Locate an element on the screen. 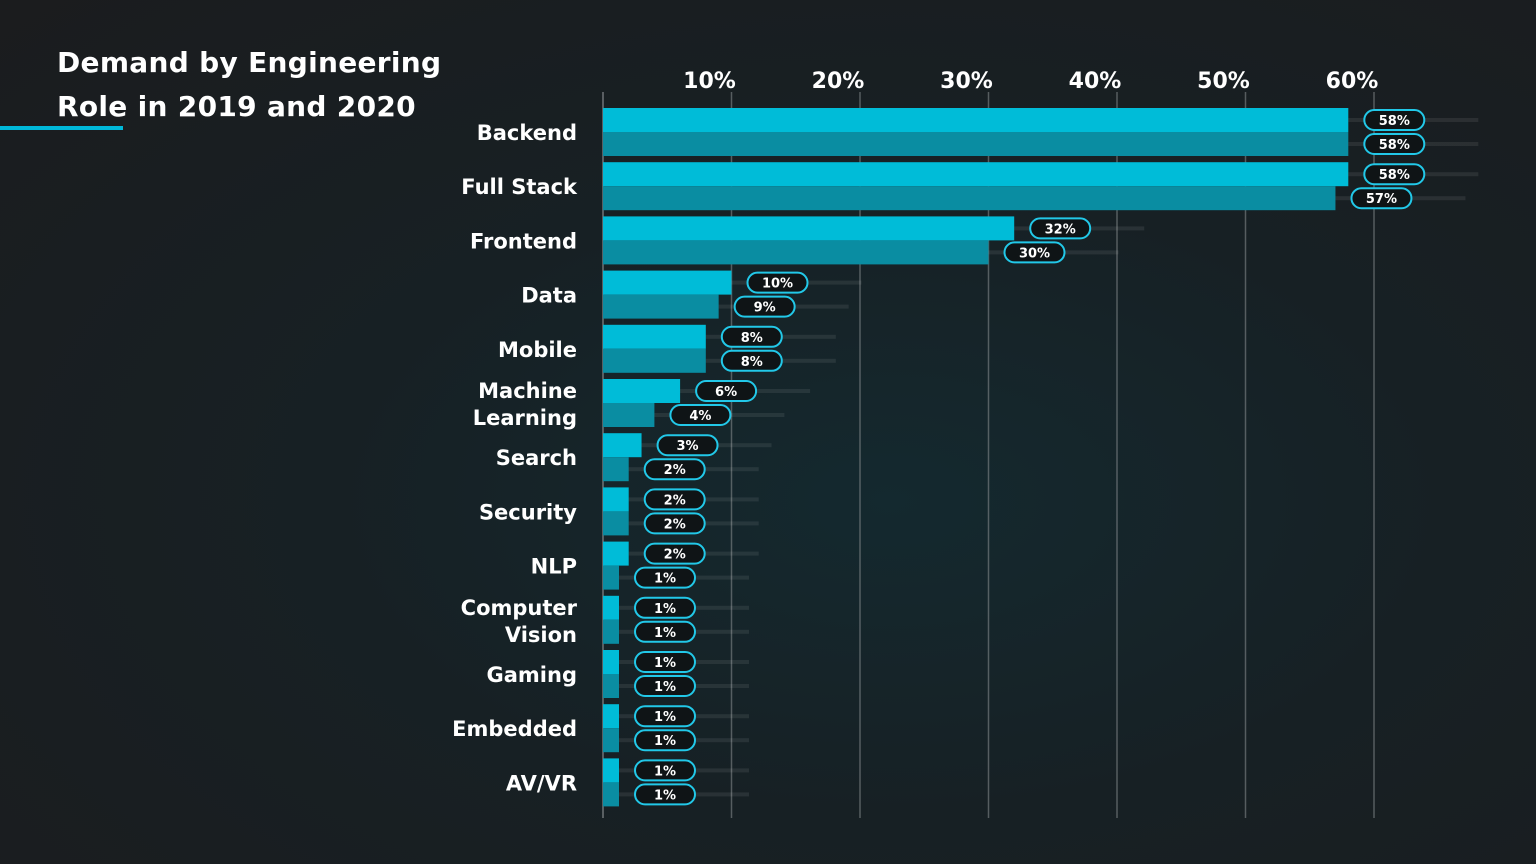 The image size is (1536, 864). category-label: Security is located at coordinates (528, 512).